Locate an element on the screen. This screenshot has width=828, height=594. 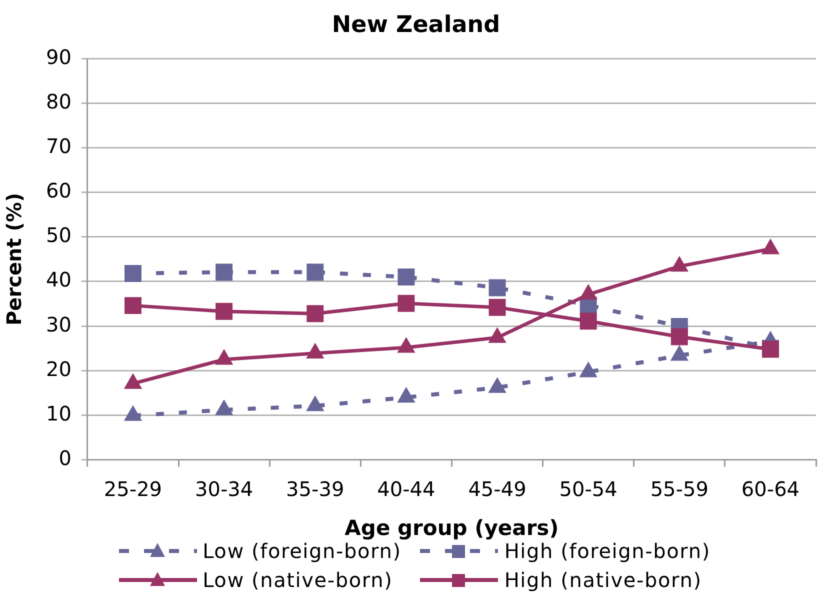
y-tick-label: 30 is located at coordinates (59, 324).